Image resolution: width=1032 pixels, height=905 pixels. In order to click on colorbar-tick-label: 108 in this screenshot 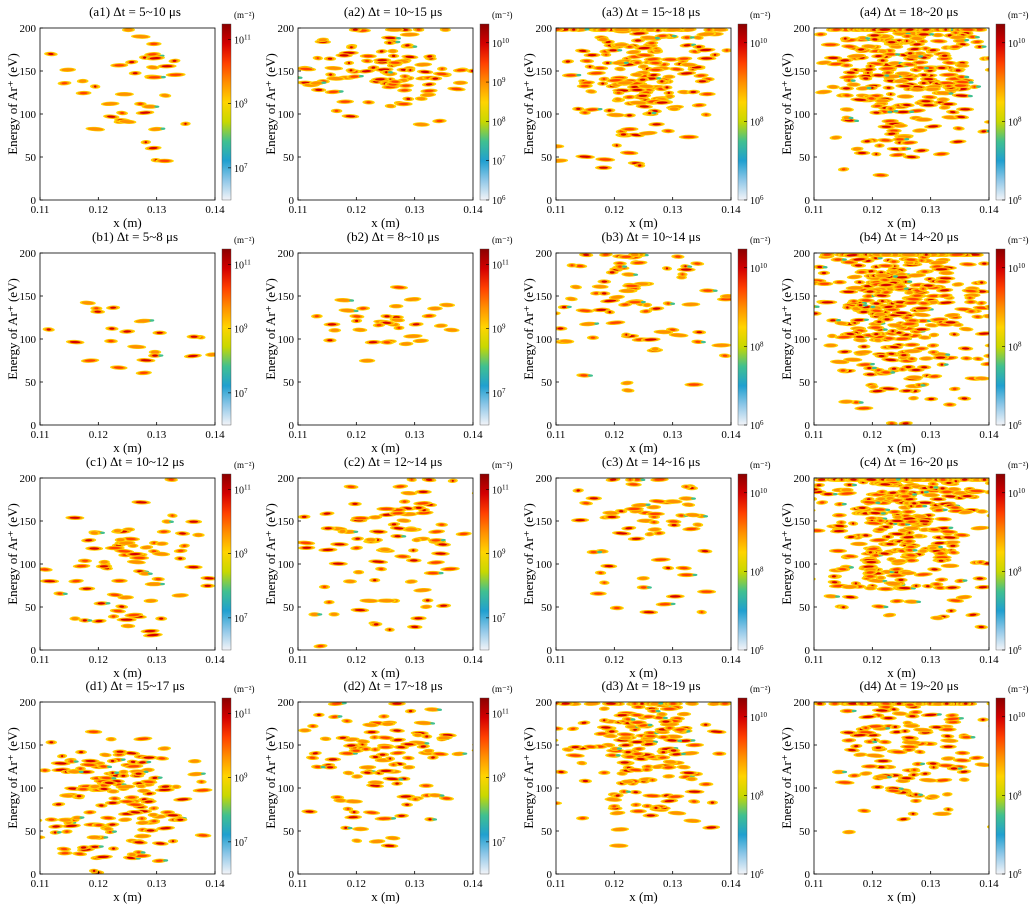, I will do `click(757, 121)`.